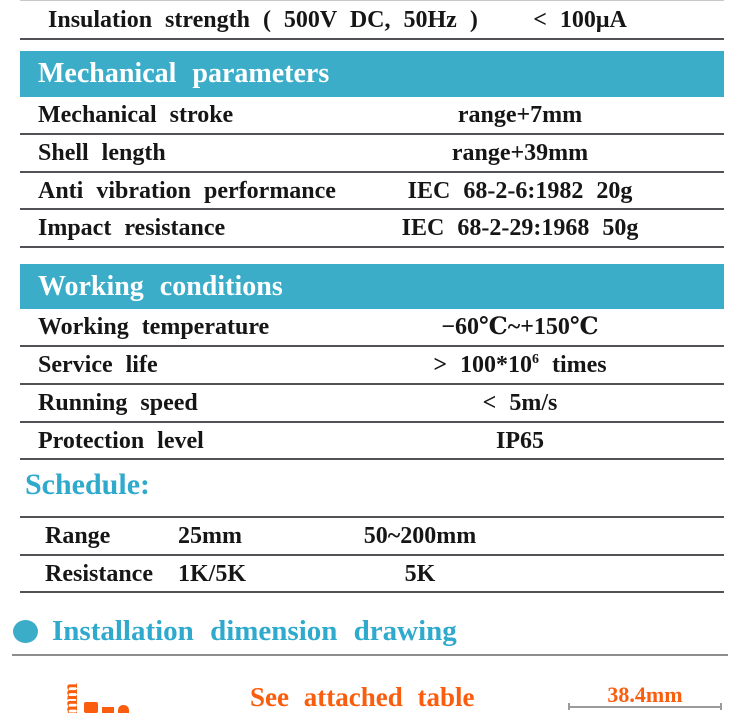  What do you see at coordinates (118, 402) in the screenshot?
I see `spec-label: Running speed` at bounding box center [118, 402].